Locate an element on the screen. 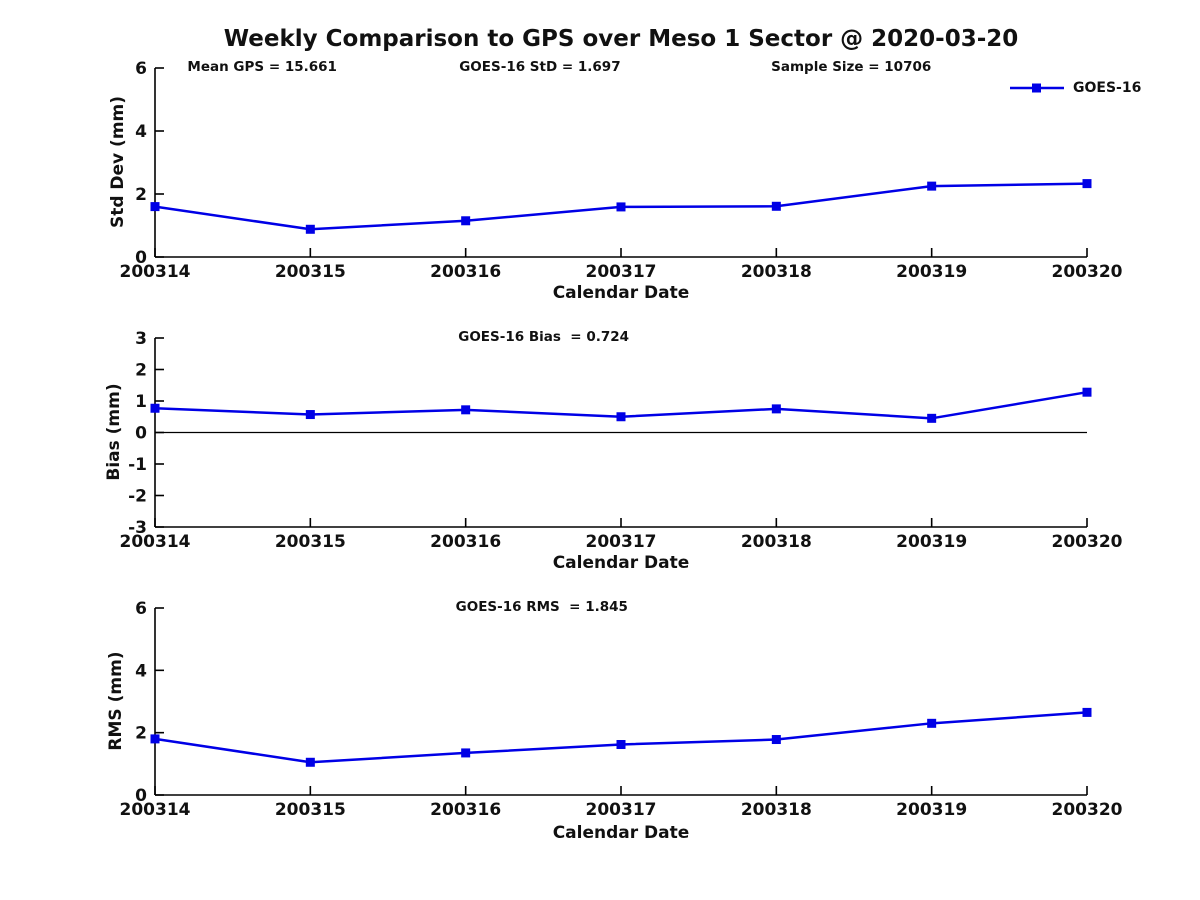 Image resolution: width=1200 pixels, height=900 pixels. y-tick-label: -2 is located at coordinates (137, 496).